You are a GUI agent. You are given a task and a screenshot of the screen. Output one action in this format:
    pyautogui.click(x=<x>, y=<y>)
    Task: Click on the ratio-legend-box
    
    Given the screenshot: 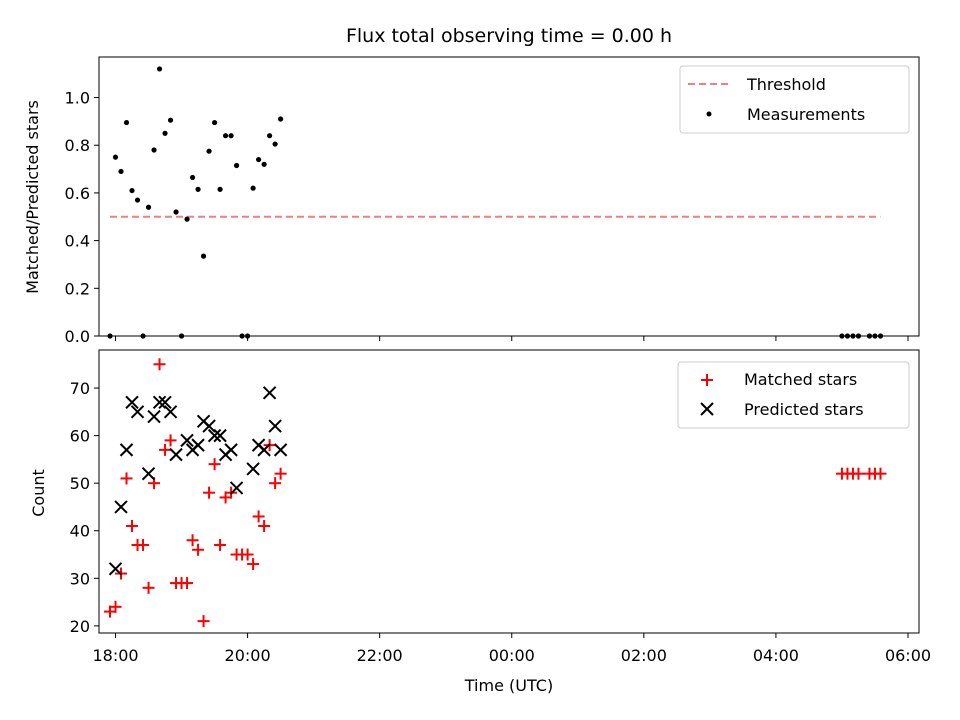 What is the action you would take?
    pyautogui.click(x=794, y=99)
    